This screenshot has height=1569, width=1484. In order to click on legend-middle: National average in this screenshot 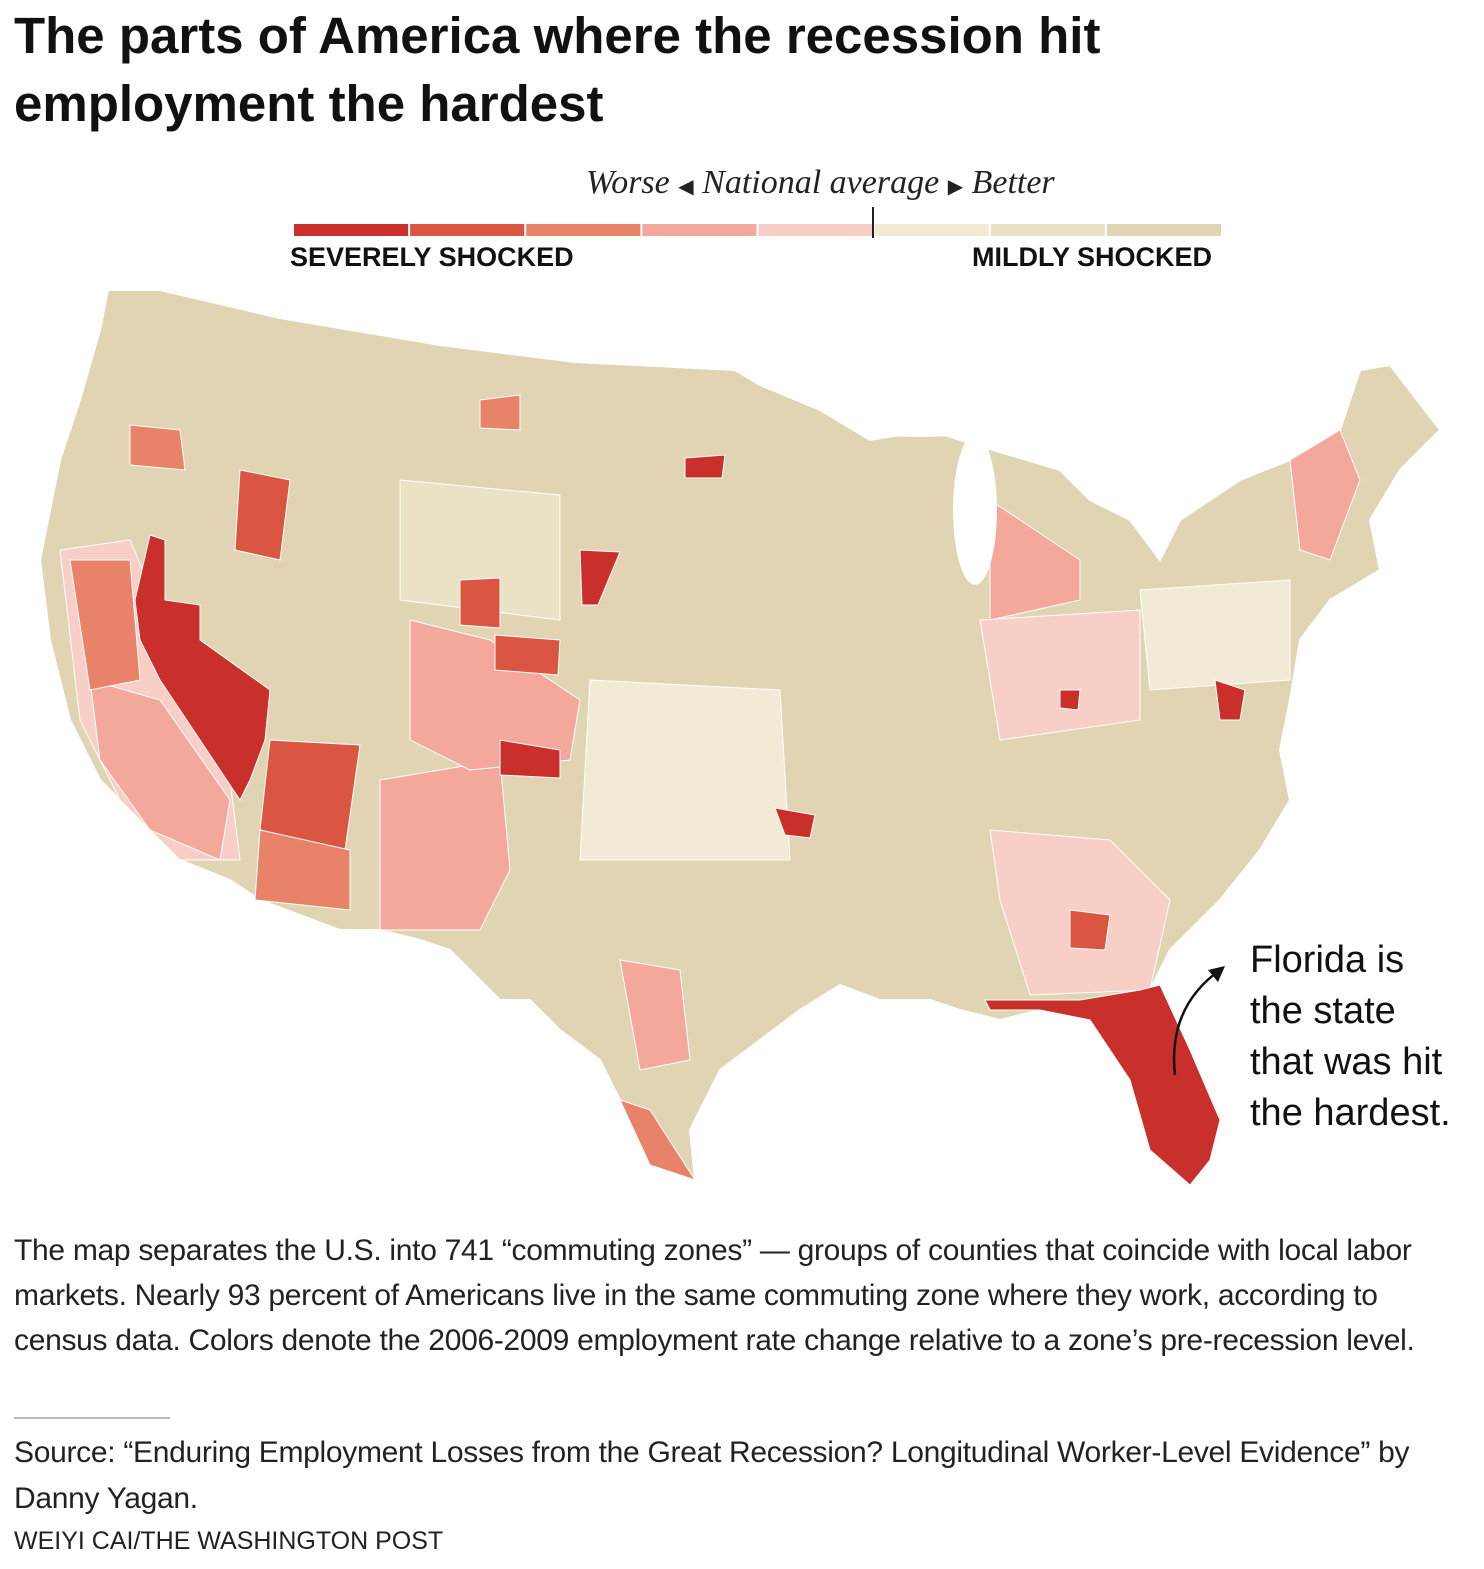, I will do `click(821, 182)`.